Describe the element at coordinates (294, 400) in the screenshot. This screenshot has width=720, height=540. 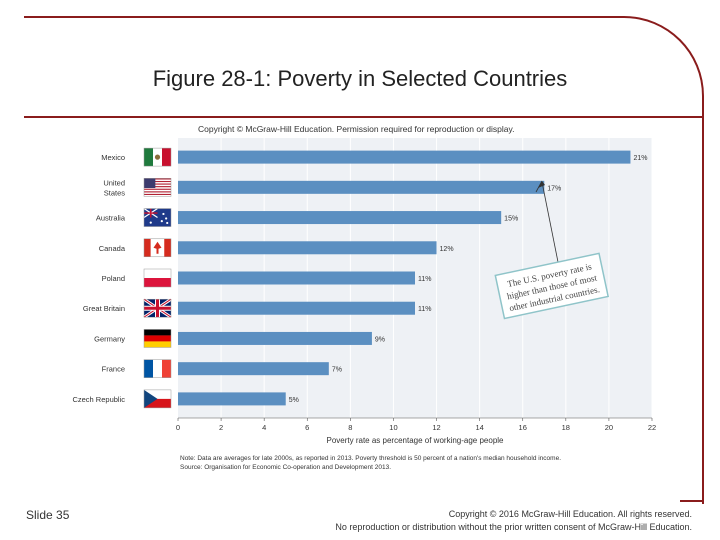
I see `bar-value-label: 5%` at that location.